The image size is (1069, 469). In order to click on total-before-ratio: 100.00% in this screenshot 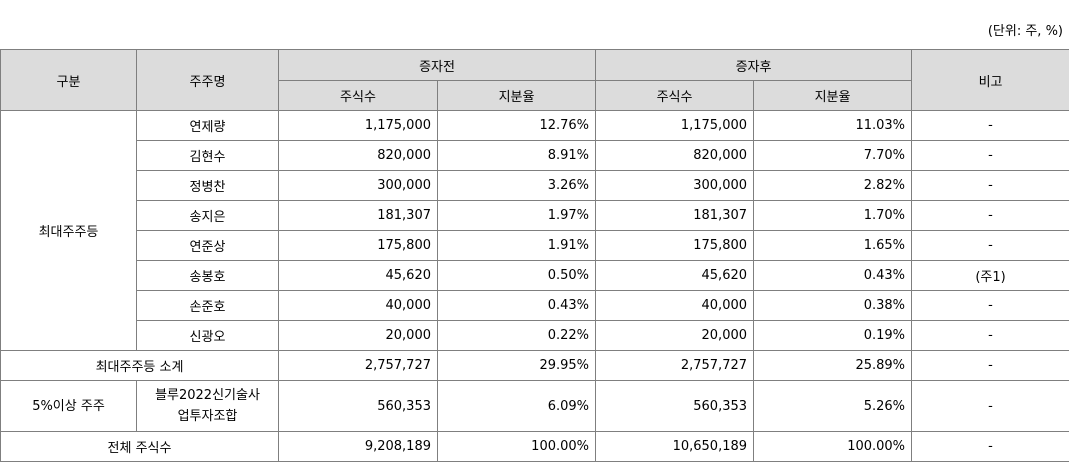, I will do `click(516, 446)`.